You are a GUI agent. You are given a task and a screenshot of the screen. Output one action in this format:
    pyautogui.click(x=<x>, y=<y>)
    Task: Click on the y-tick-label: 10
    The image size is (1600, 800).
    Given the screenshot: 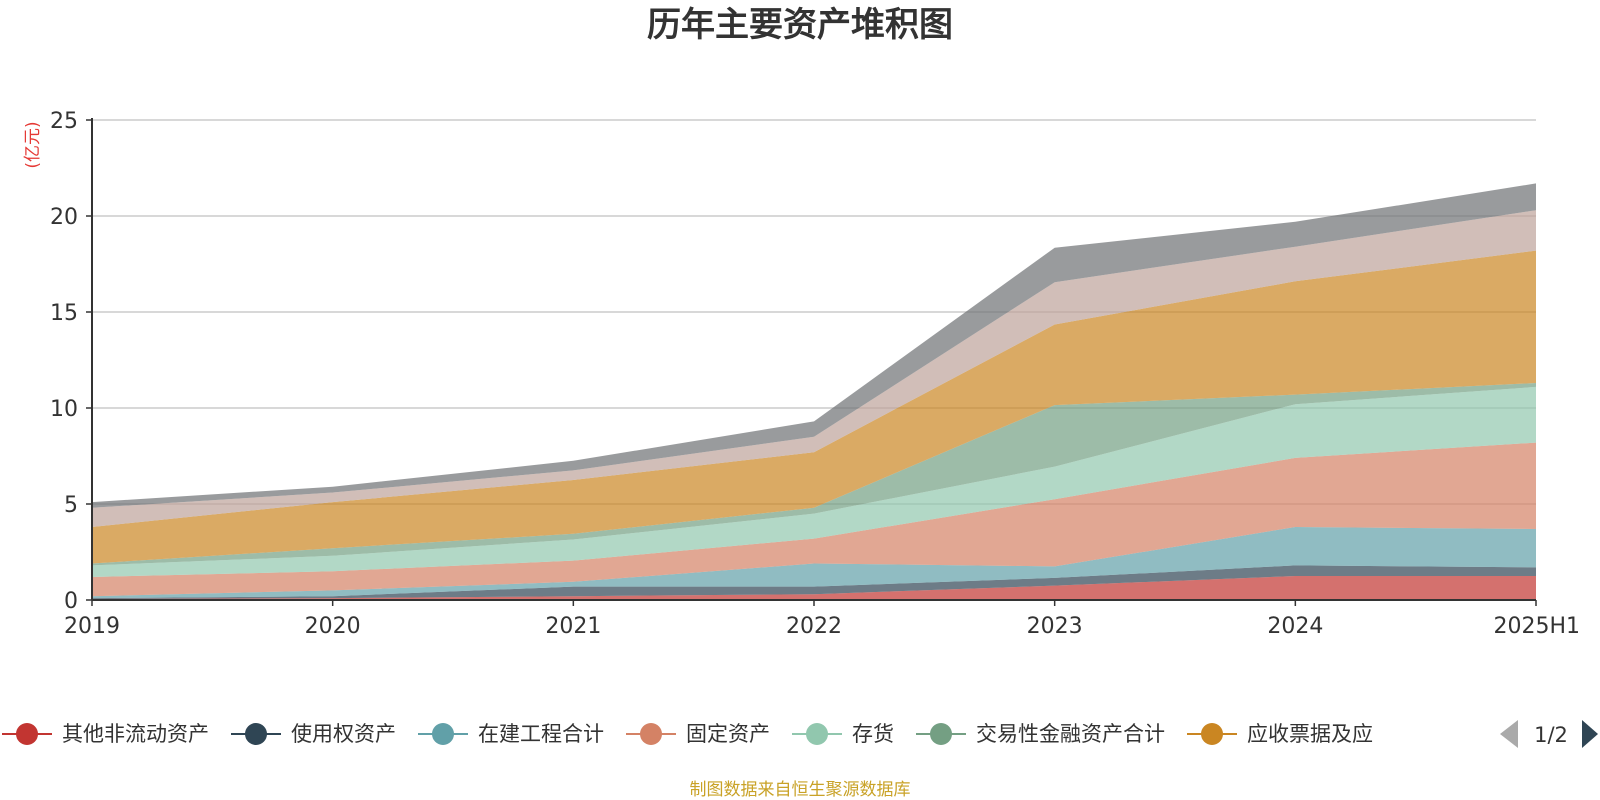 What is the action you would take?
    pyautogui.click(x=64, y=409)
    